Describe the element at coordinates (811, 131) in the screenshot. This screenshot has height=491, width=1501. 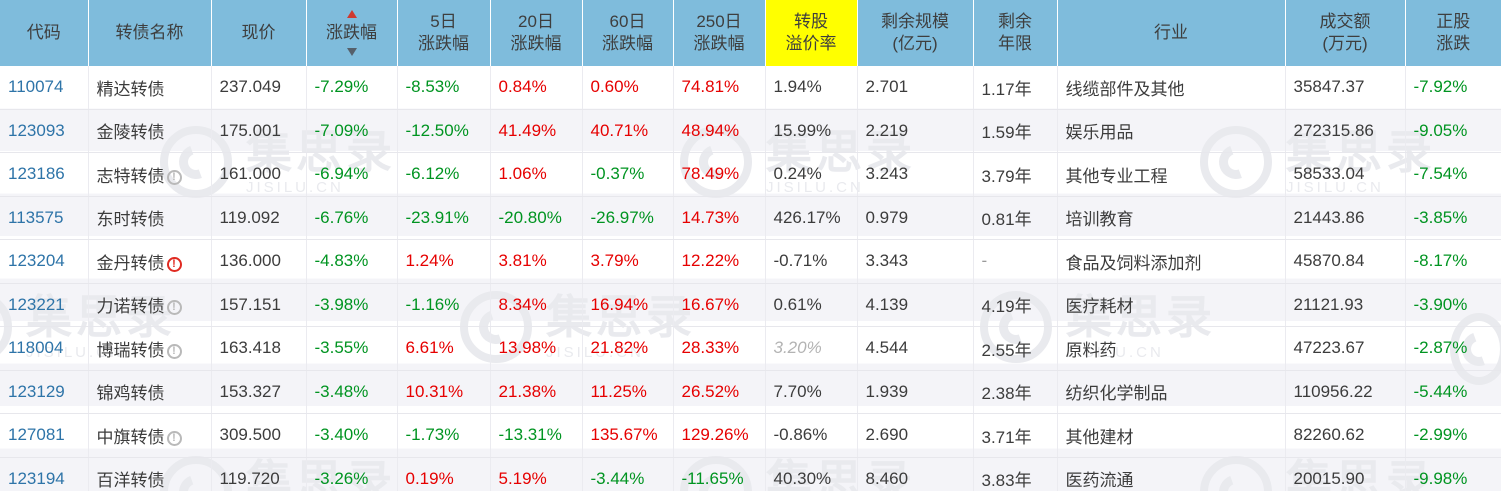
I see `cell-premium: 15.99%` at that location.